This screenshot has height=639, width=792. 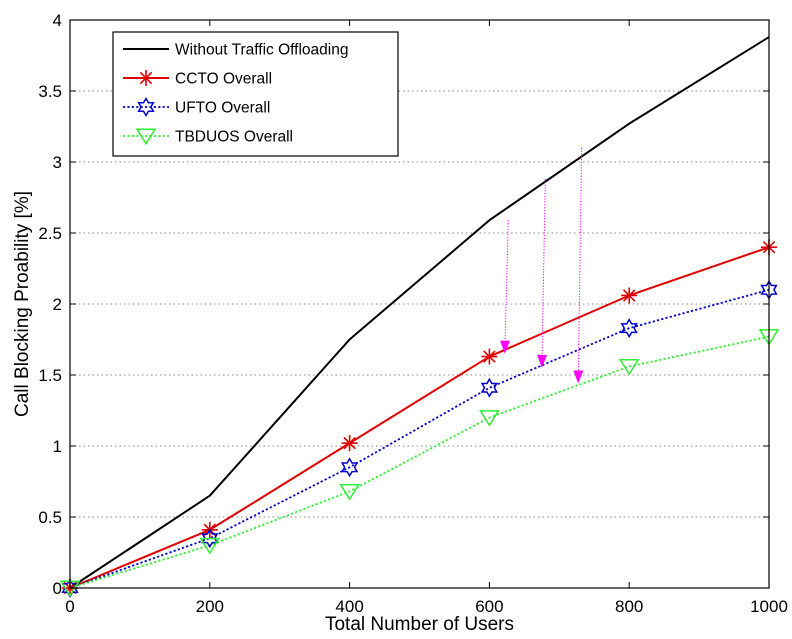 I want to click on x-tick-label: 600, so click(x=489, y=606).